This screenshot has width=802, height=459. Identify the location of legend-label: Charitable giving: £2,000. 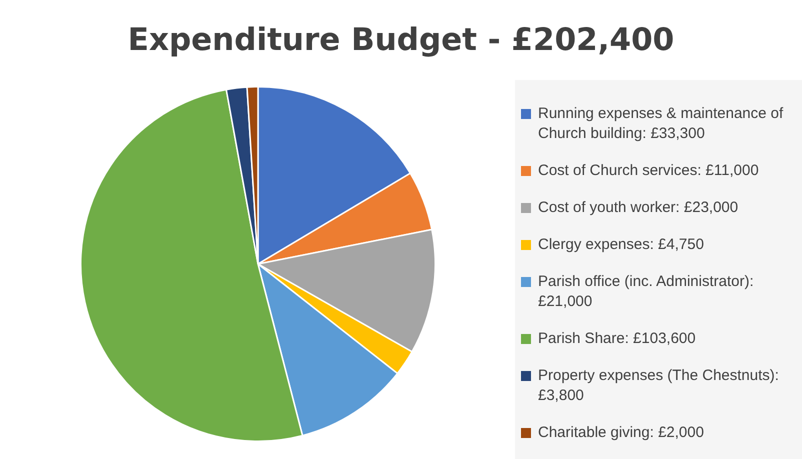
(621, 433).